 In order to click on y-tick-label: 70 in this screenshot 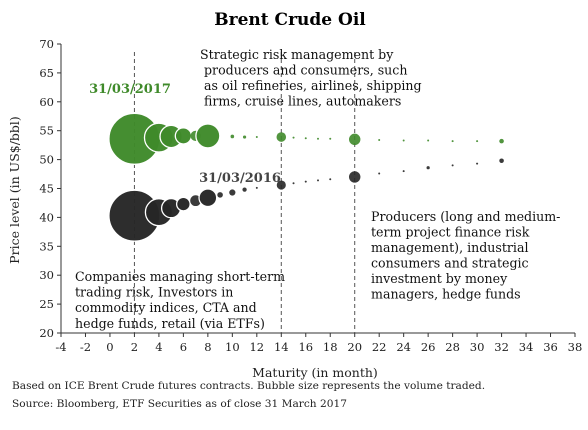, I will do `click(46, 44)`.